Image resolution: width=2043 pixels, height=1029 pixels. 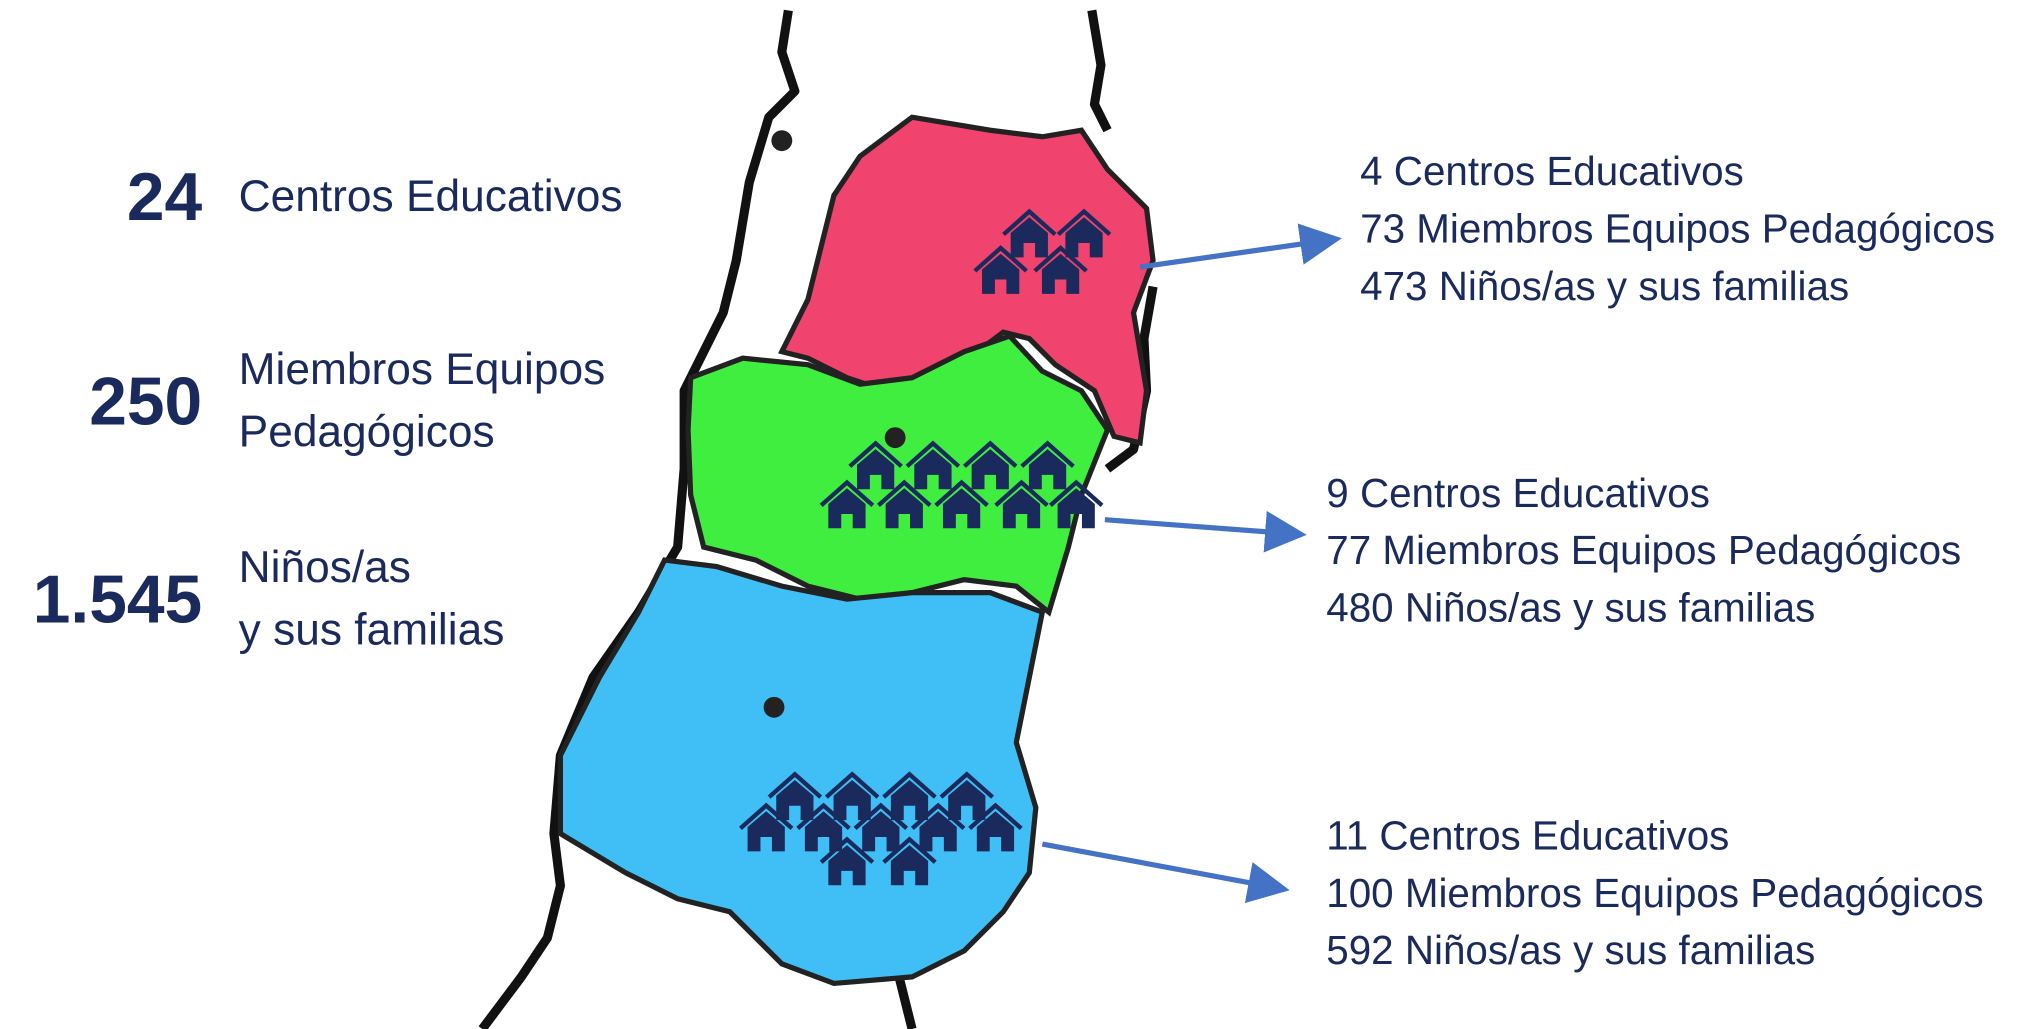 I want to click on region-info: 100 Miembros Equipos Pedagógicos, so click(x=1654, y=893).